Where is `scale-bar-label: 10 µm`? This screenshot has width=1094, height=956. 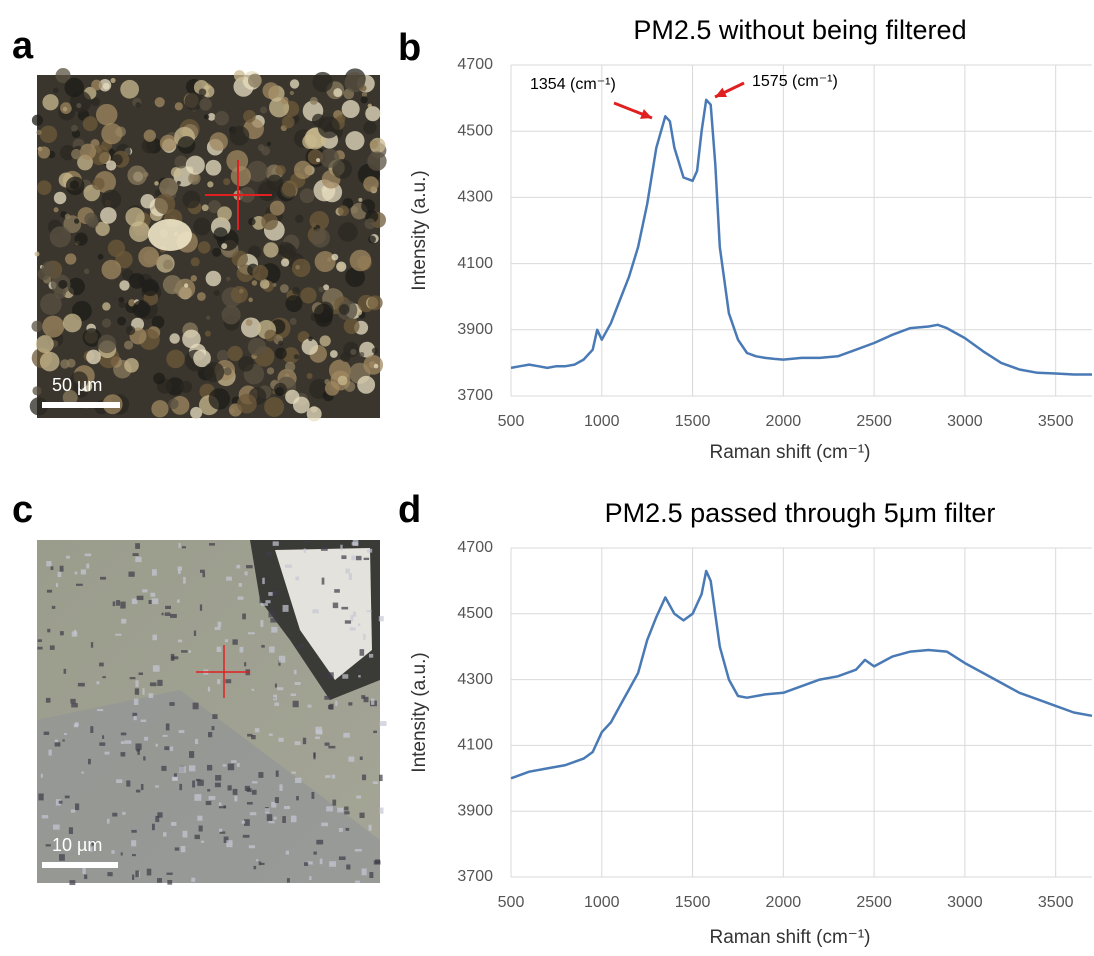
scale-bar-label: 10 µm is located at coordinates (77, 845).